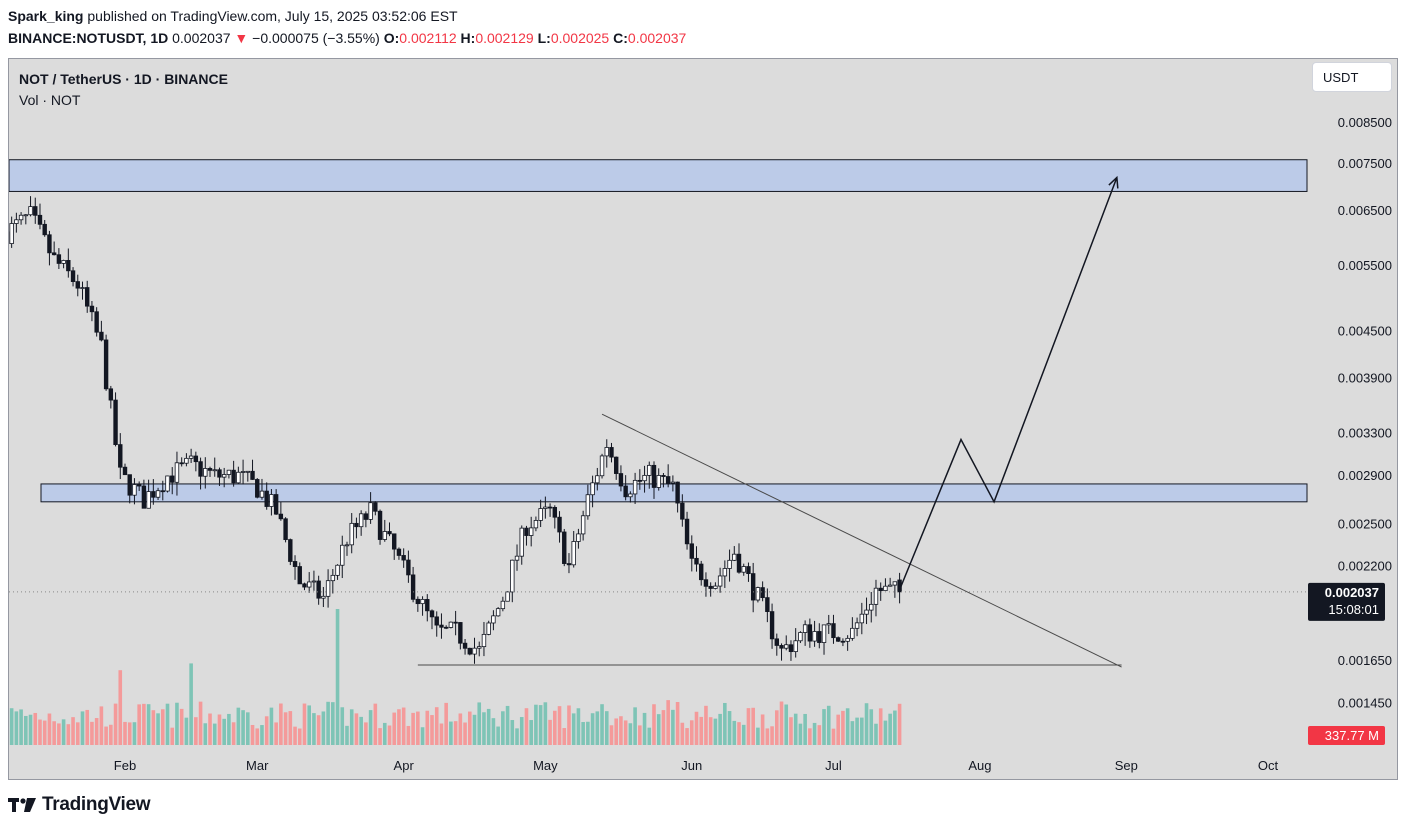  Describe the element at coordinates (1365, 265) in the screenshot. I see `y-tick-label: 0.005500` at that location.